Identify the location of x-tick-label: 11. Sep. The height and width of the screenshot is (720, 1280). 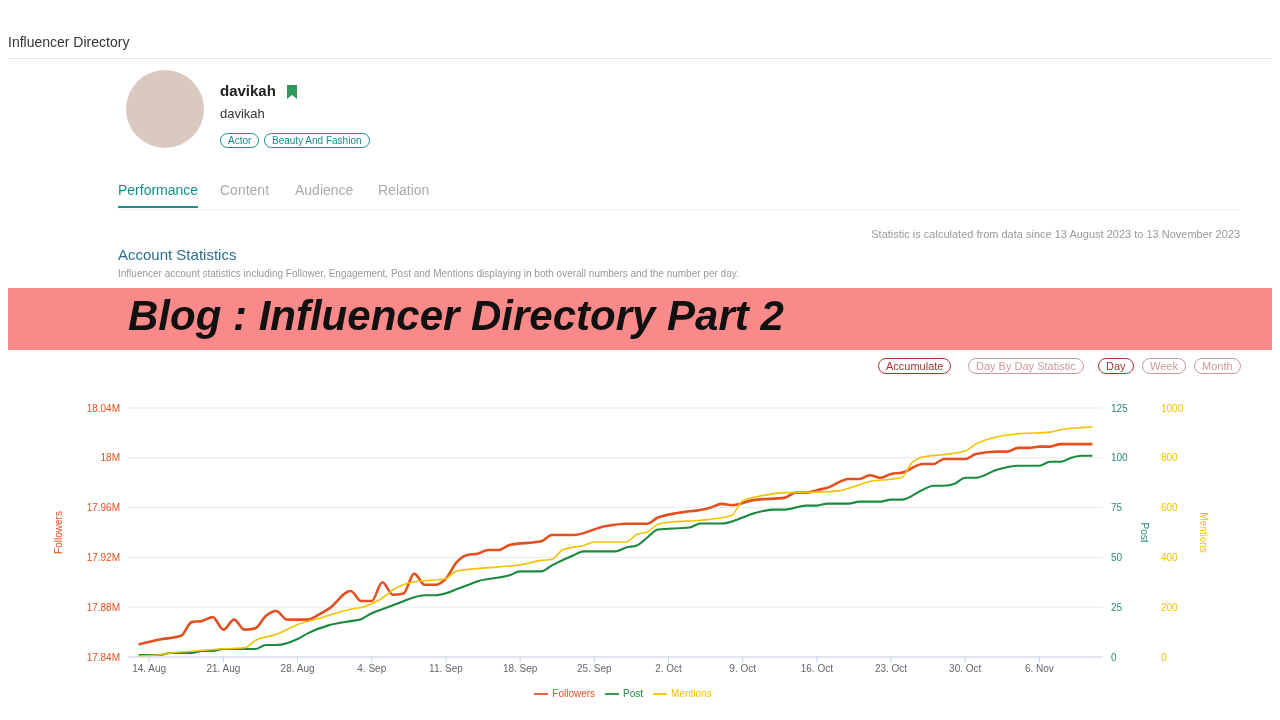
(446, 669).